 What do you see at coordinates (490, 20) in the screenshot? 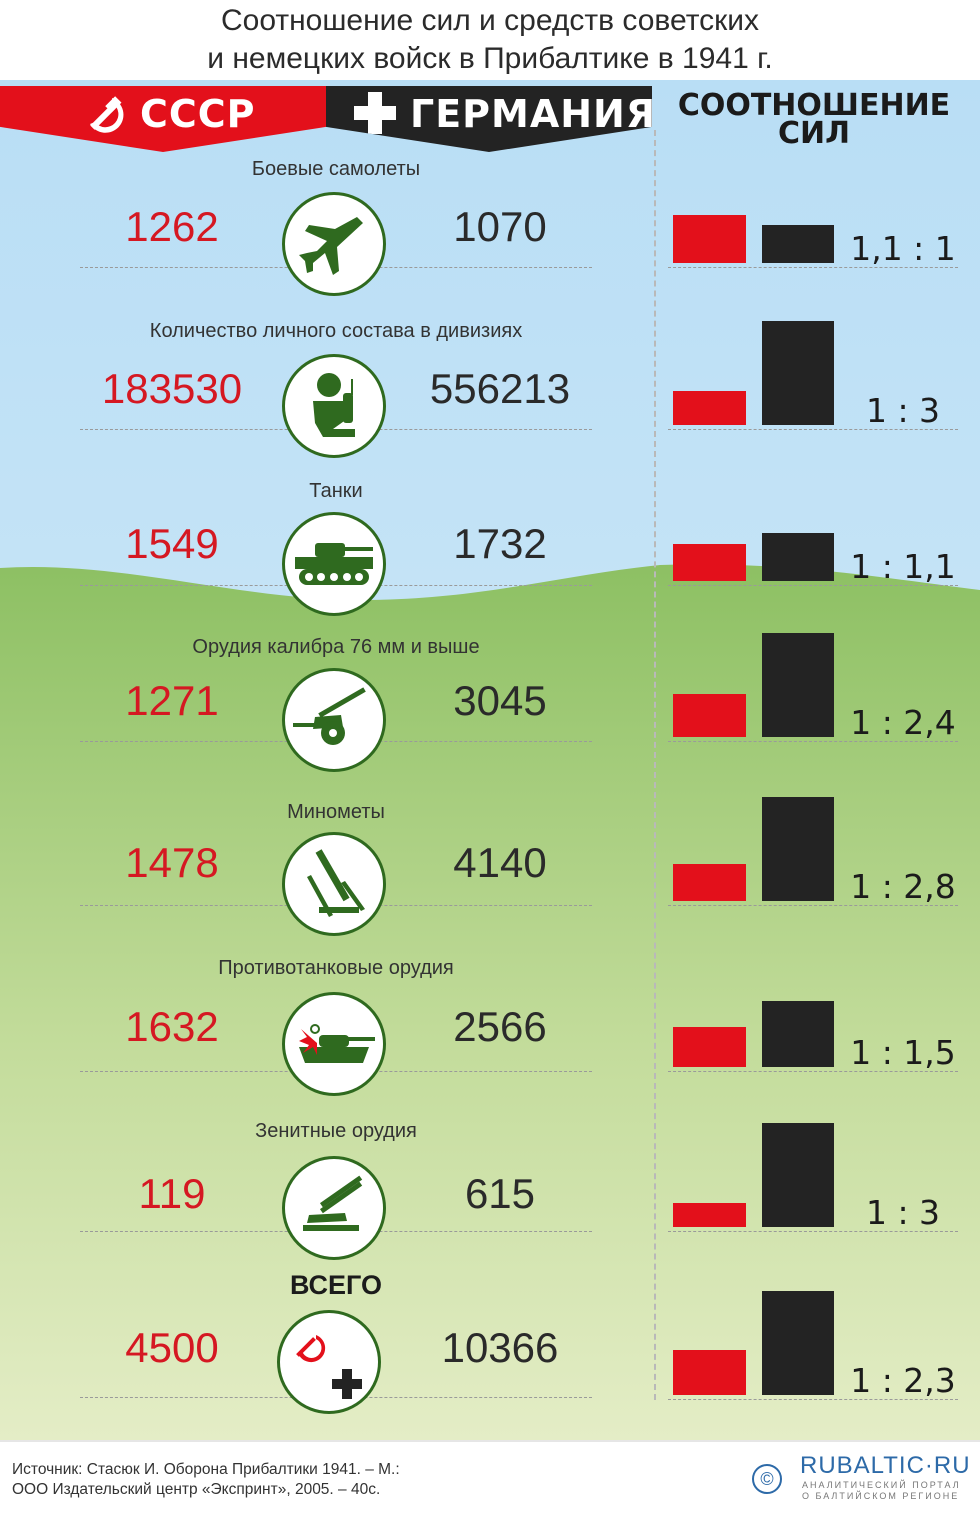
I see `title-line-1: Соотношение сил и средств советских` at bounding box center [490, 20].